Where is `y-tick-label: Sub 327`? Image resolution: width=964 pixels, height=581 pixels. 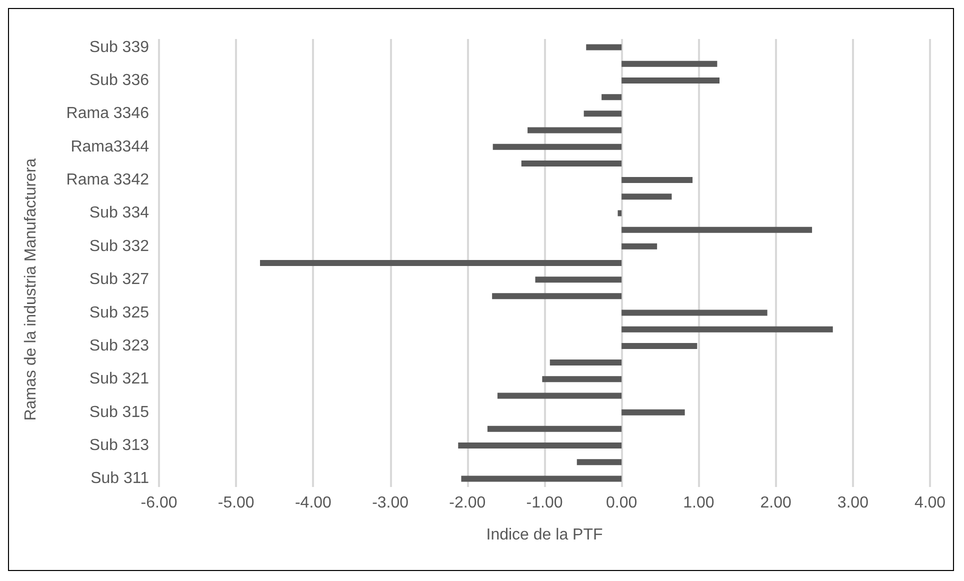
y-tick-label: Sub 327 is located at coordinates (119, 279).